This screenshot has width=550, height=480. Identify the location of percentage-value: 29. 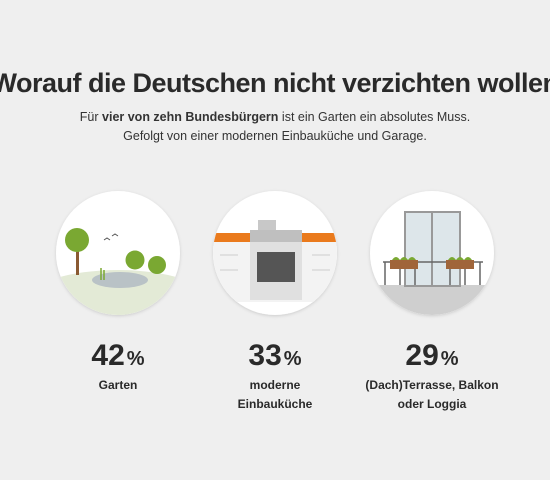
(421, 355).